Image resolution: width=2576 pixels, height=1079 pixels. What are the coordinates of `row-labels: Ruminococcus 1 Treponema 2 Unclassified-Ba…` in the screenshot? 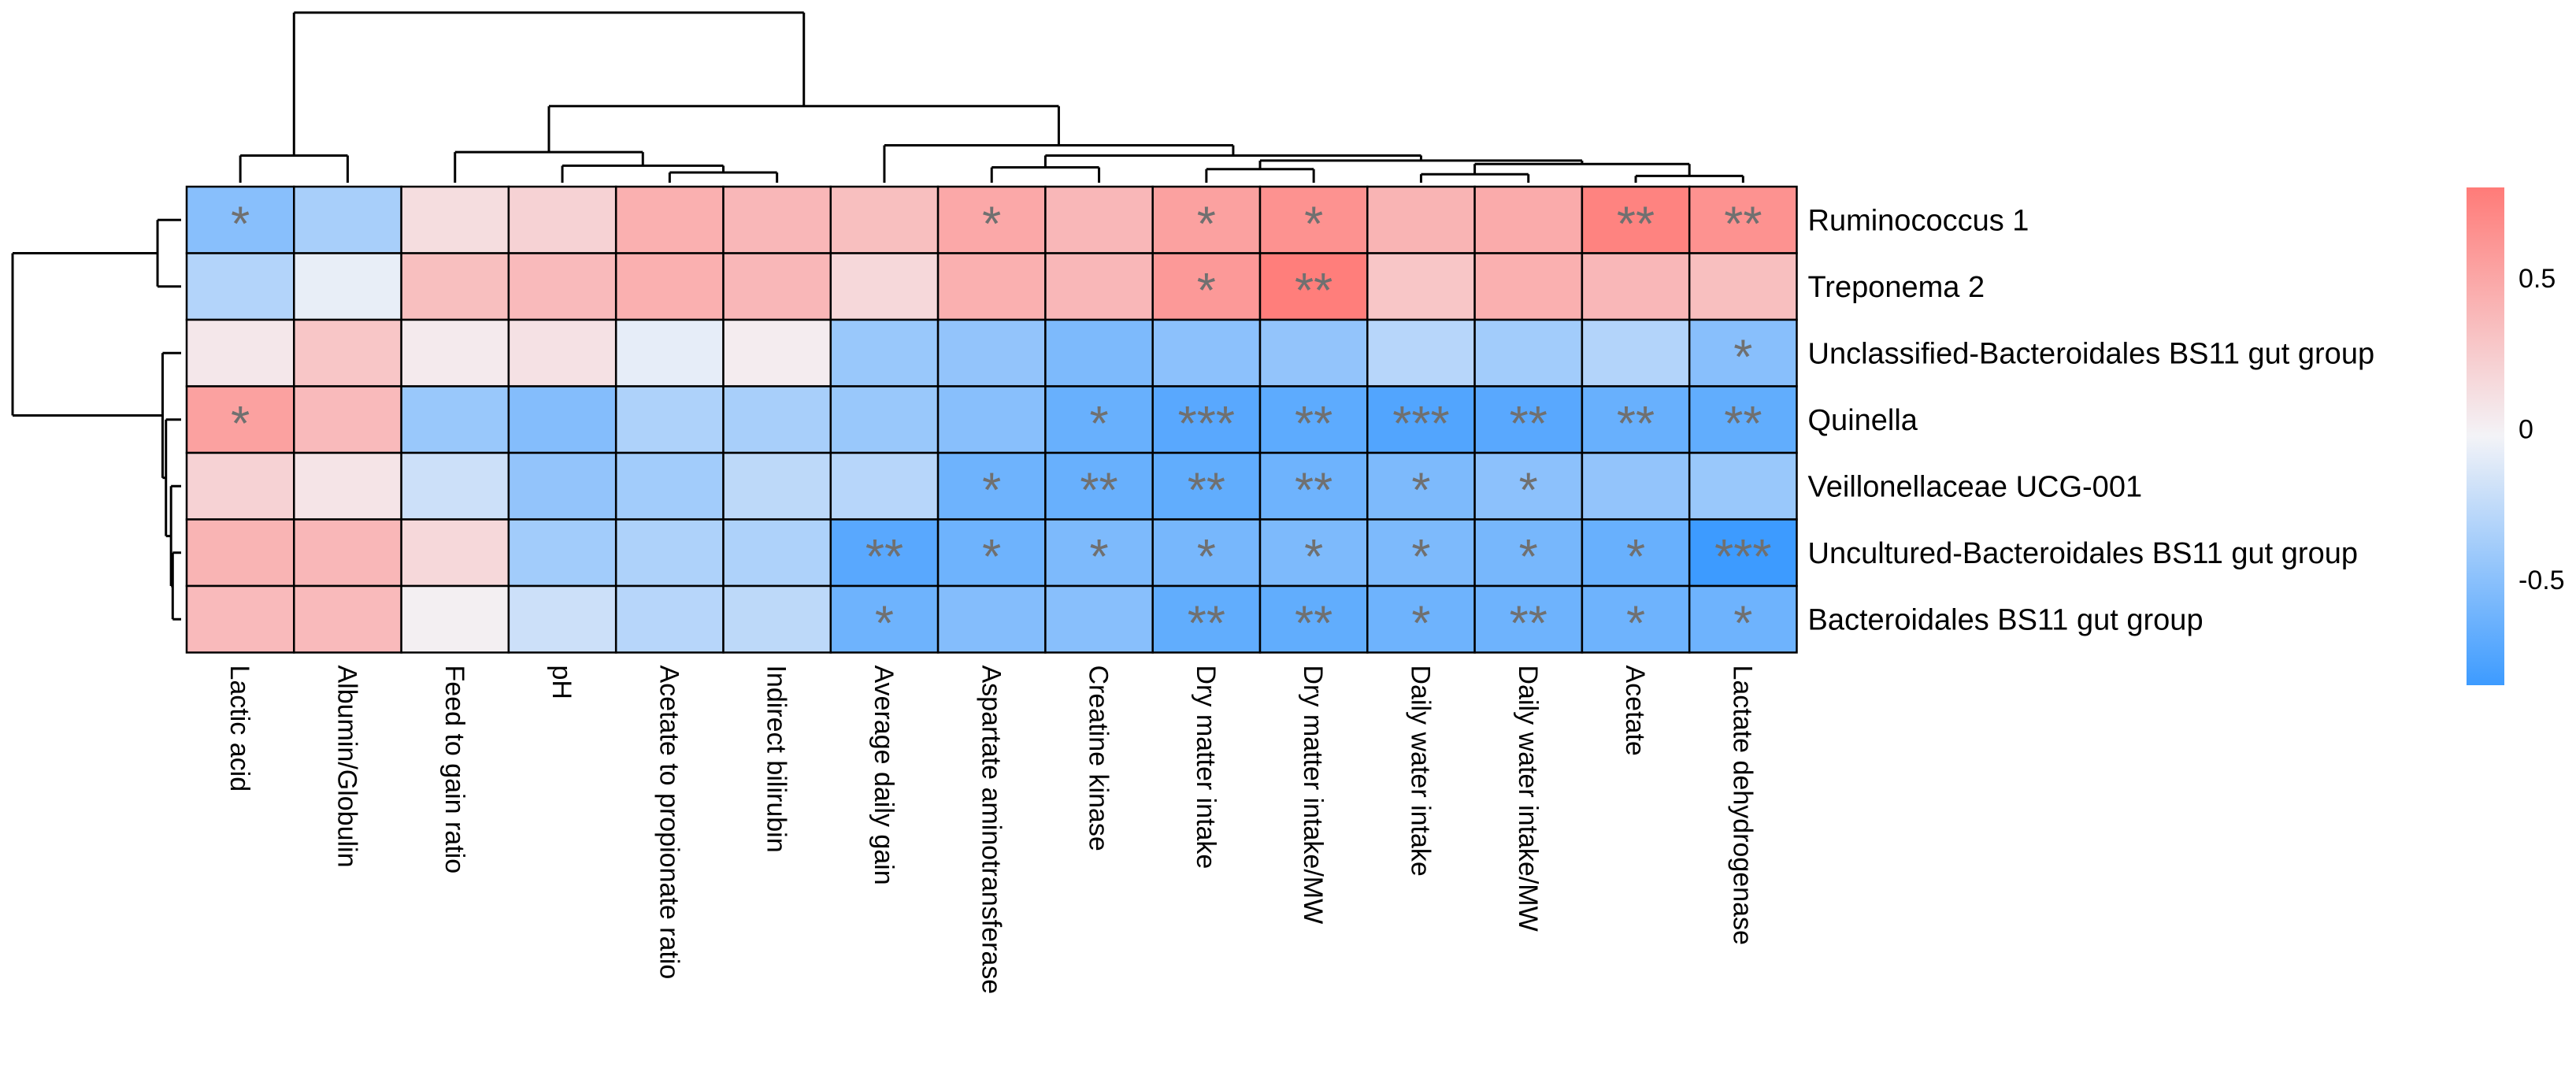 It's located at (2091, 420).